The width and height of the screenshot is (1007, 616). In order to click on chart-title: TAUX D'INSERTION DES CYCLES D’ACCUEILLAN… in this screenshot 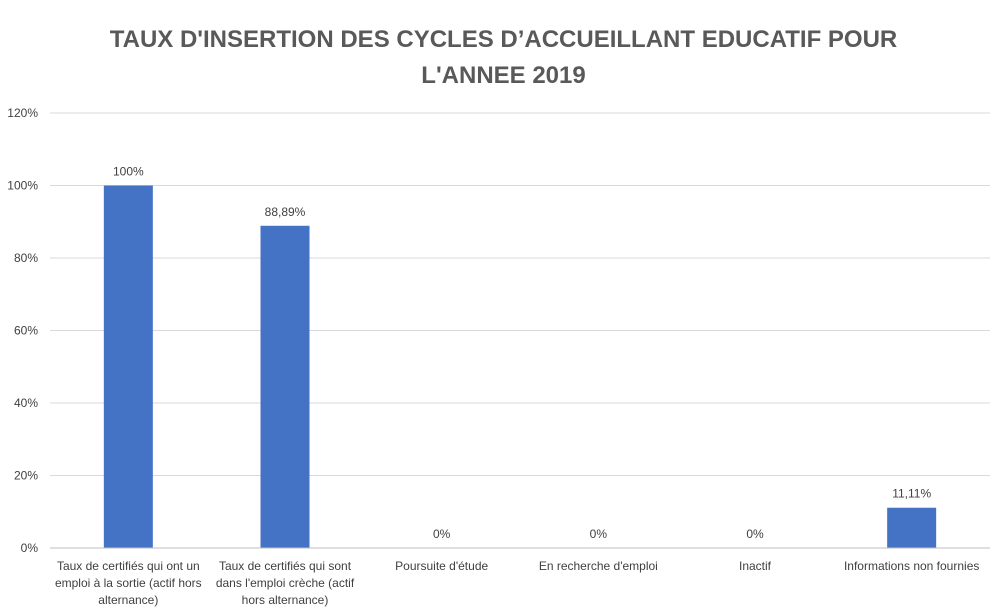, I will do `click(503, 58)`.